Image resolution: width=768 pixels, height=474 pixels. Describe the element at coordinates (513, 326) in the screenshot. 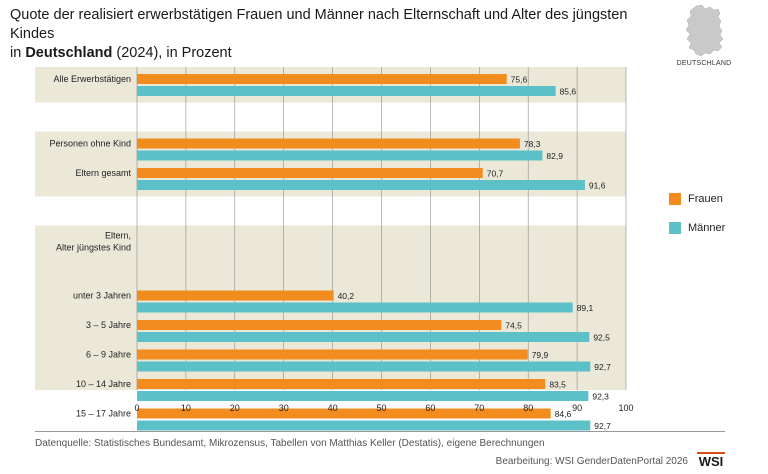

I see `value-label-frauen: 74,5` at that location.